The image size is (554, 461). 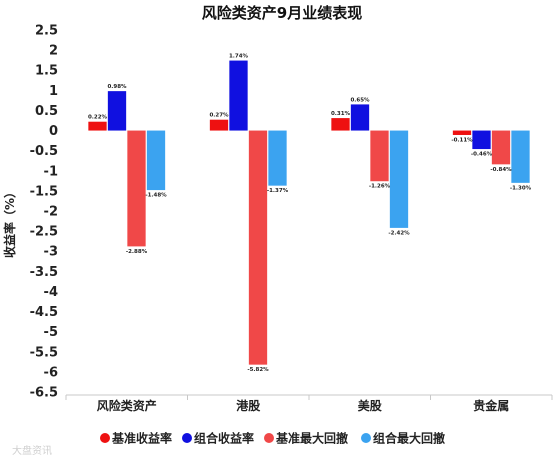 I want to click on x-tick-label: 贵金属, so click(x=491, y=405).